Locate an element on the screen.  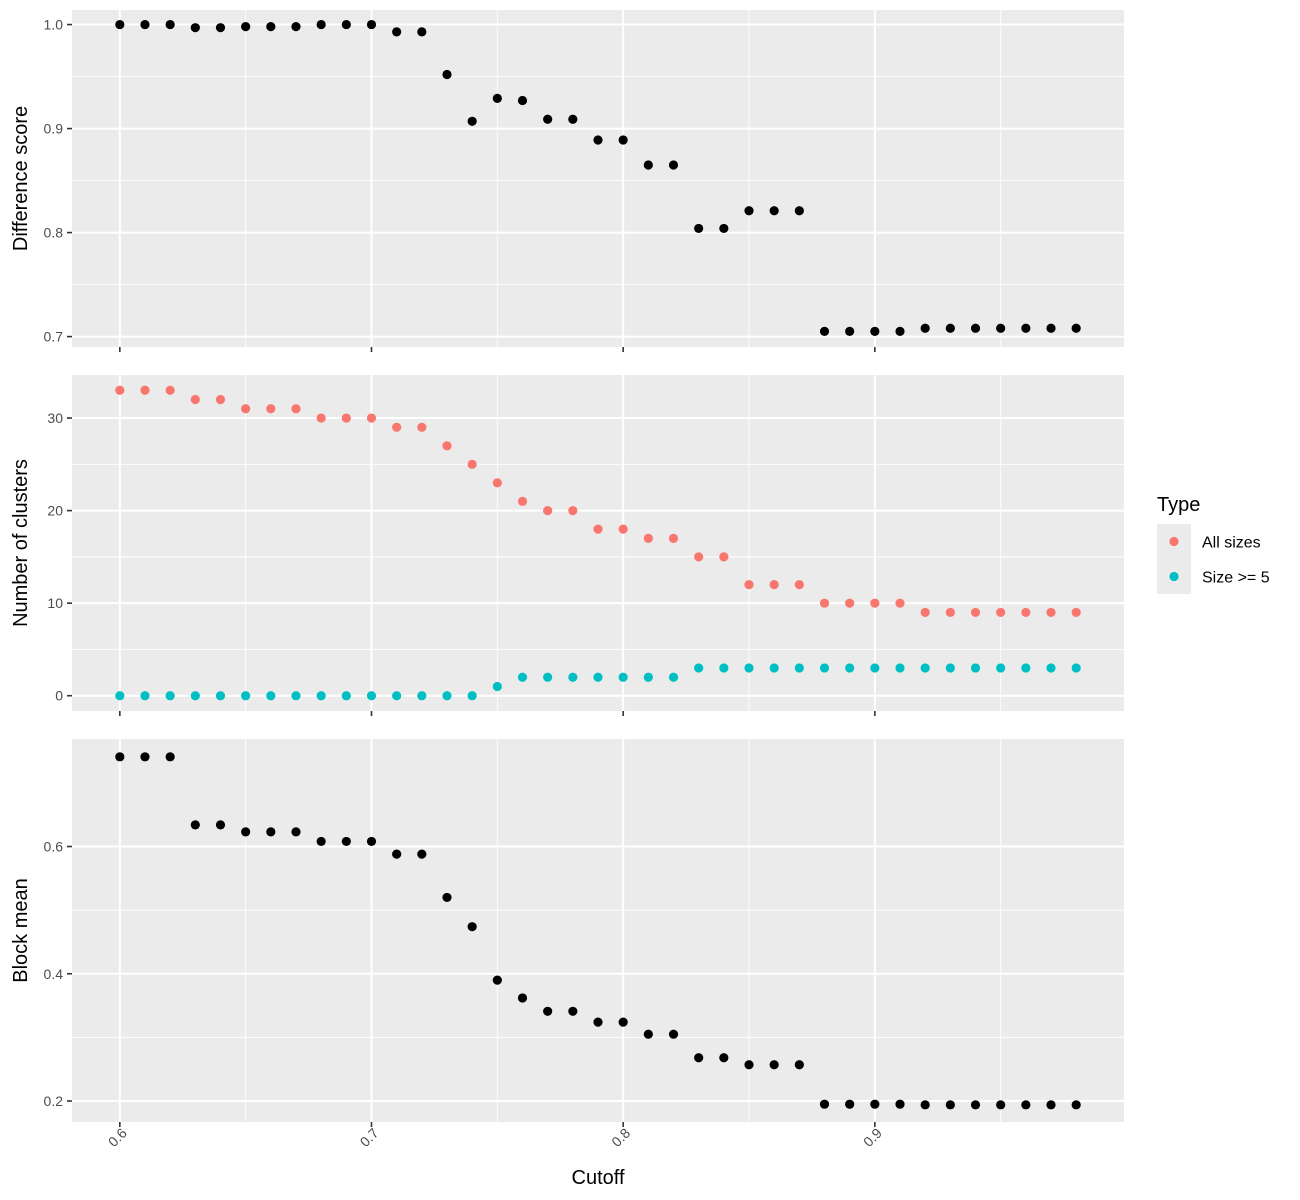
x-tick-label: 0.8 is located at coordinates (620, 1137).